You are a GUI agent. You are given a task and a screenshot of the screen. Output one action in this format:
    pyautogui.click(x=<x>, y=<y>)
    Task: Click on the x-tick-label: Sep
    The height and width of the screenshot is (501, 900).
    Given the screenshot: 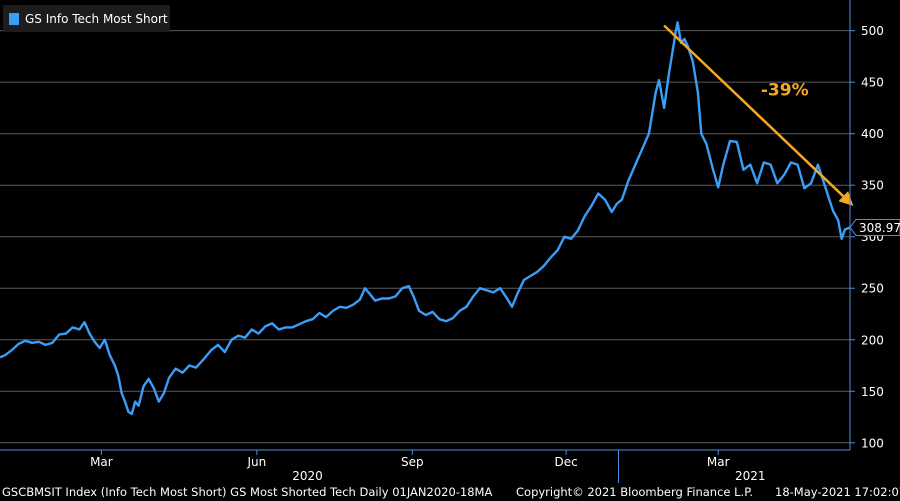 What is the action you would take?
    pyautogui.click(x=412, y=462)
    